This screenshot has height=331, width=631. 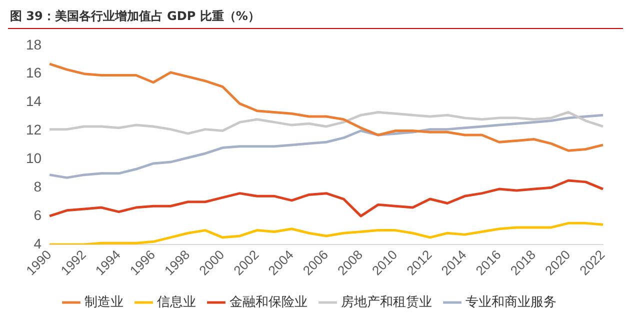 What do you see at coordinates (176, 302) in the screenshot?
I see `legend-label: 信息业` at bounding box center [176, 302].